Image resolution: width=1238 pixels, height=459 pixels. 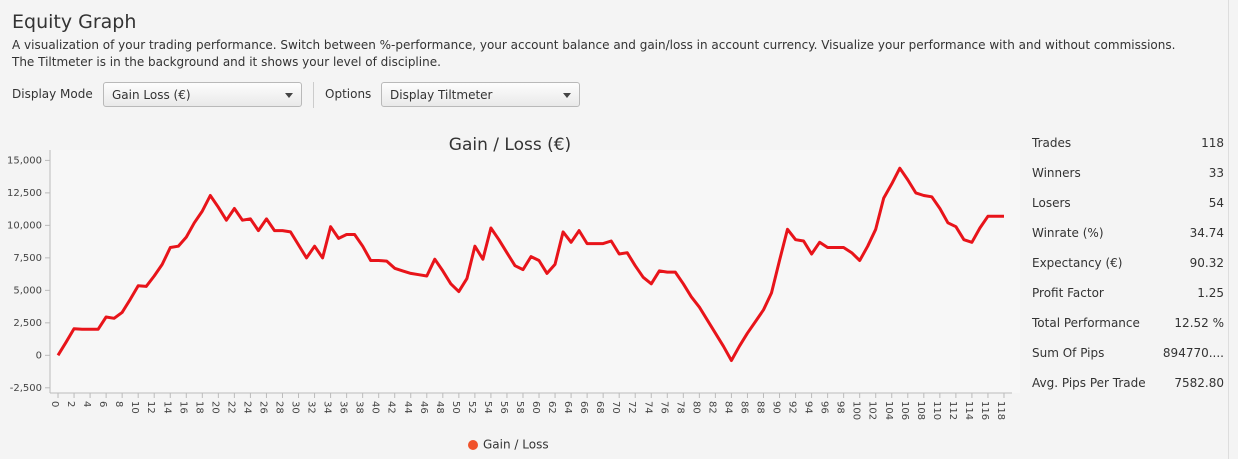 What do you see at coordinates (24, 160) in the screenshot?
I see `y-tick-label: 15,000` at bounding box center [24, 160].